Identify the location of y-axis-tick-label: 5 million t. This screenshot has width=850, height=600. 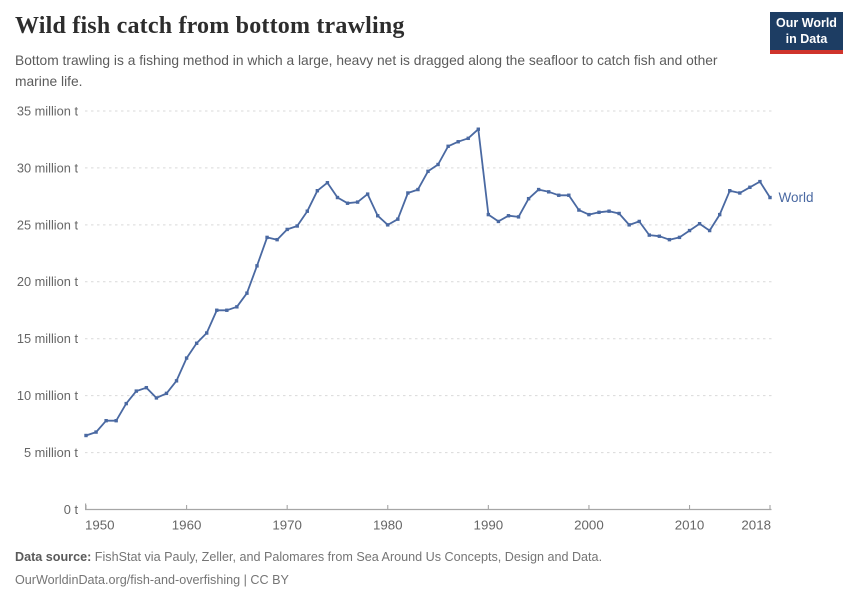
(51, 452).